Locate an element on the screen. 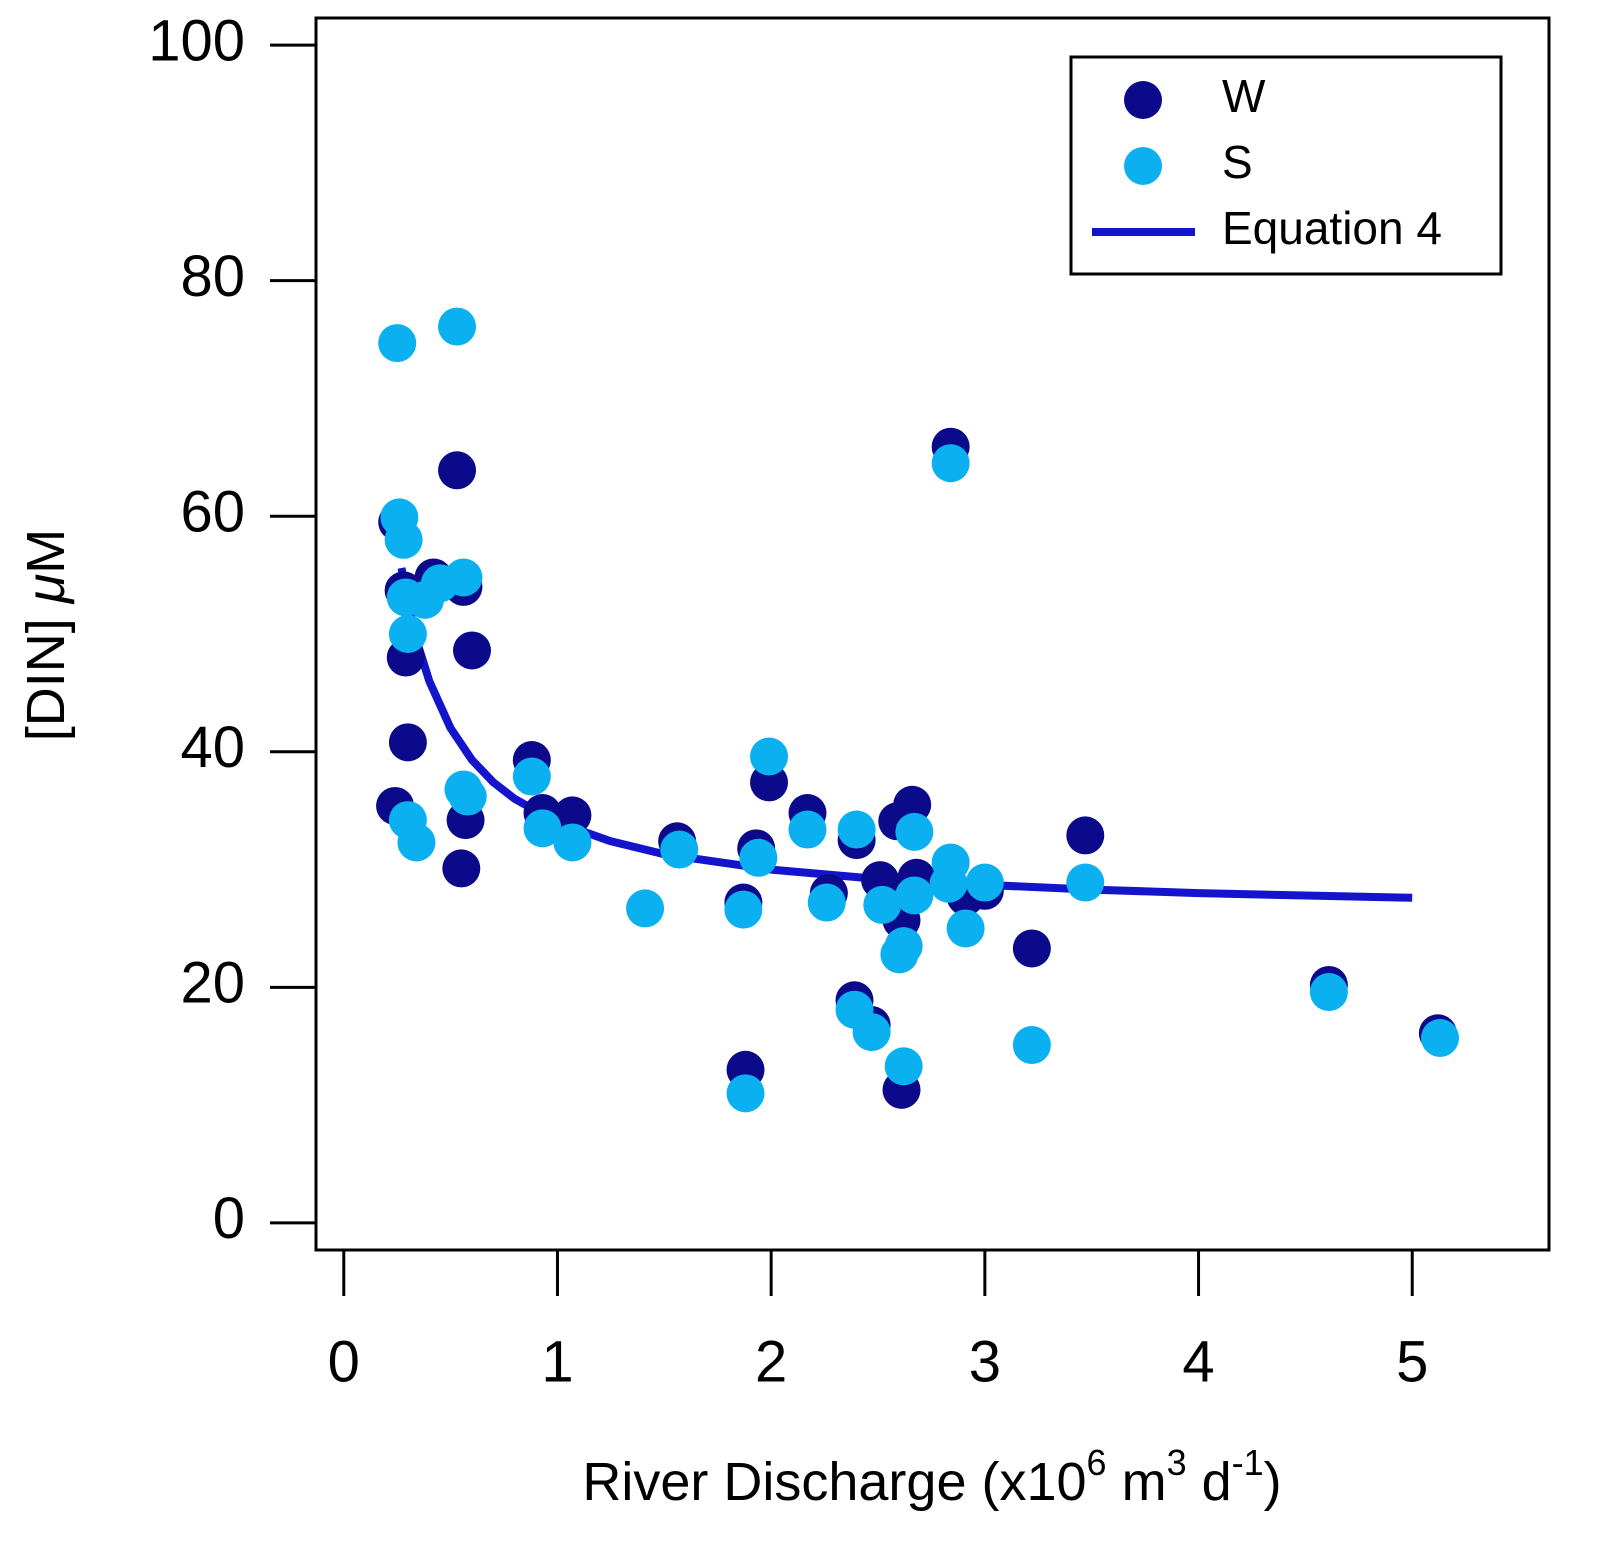 The width and height of the screenshot is (1598, 1565). x-tick-label: 0 is located at coordinates (344, 1361).